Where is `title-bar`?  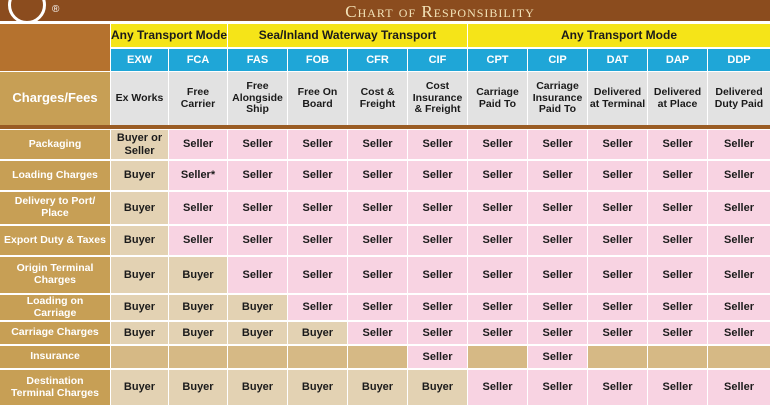
title-bar is located at coordinates (385, 10).